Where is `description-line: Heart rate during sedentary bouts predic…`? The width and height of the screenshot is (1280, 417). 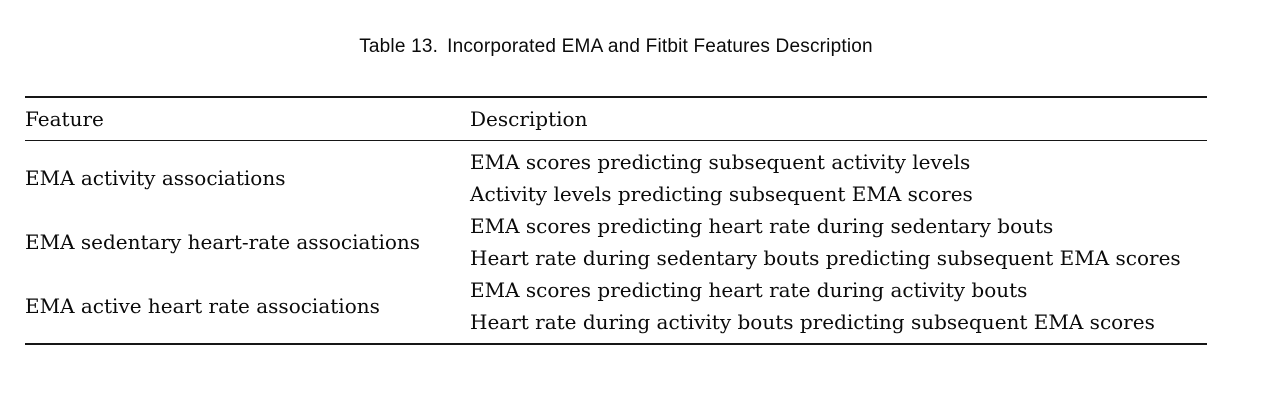 description-line: Heart rate during sedentary bouts predic… is located at coordinates (825, 258).